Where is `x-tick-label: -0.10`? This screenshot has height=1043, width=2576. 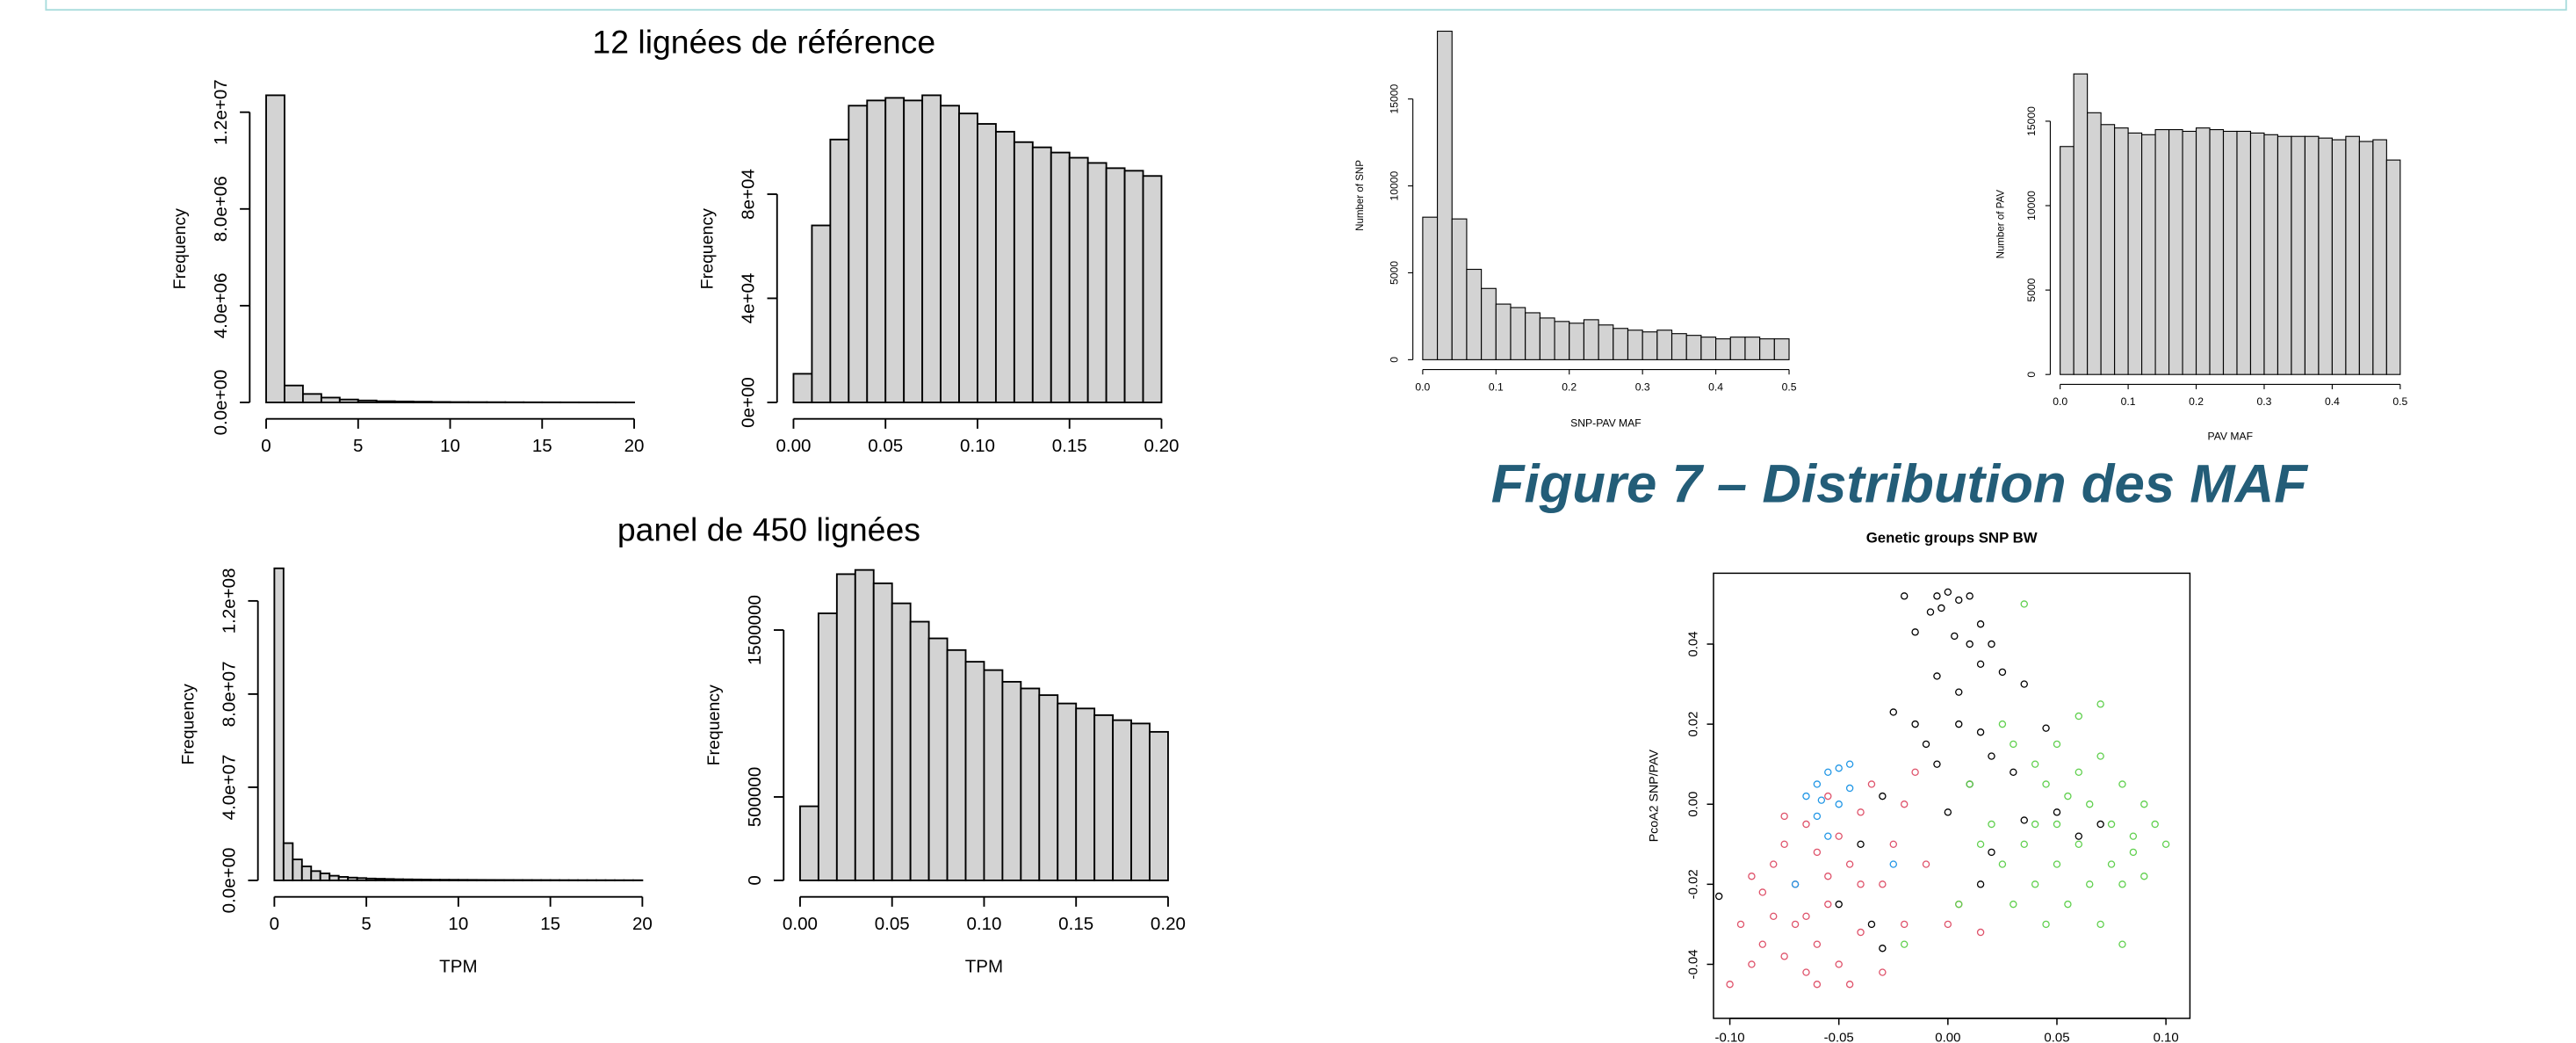 x-tick-label: -0.10 is located at coordinates (1730, 1036).